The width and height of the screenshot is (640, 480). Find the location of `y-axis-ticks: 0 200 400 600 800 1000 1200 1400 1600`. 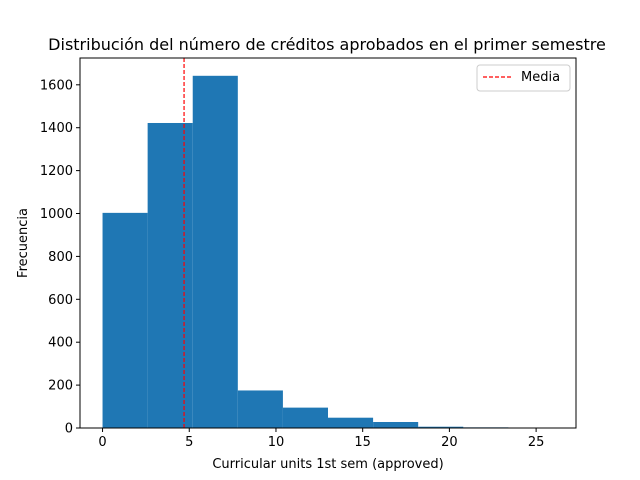

y-axis-ticks: 0 200 400 600 800 1000 1200 1400 1600 is located at coordinates (60, 257).